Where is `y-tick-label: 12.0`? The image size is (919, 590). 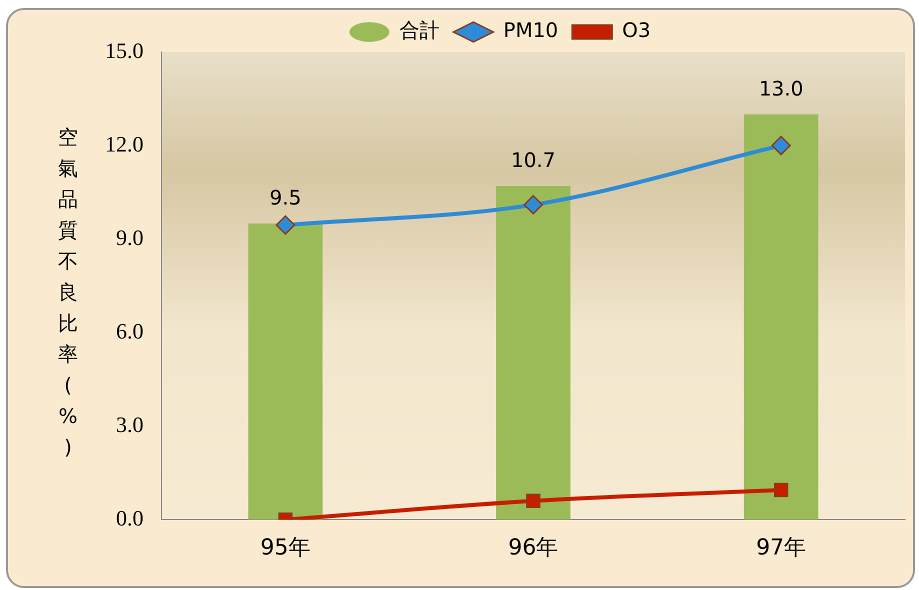
y-tick-label: 12.0 is located at coordinates (124, 143).